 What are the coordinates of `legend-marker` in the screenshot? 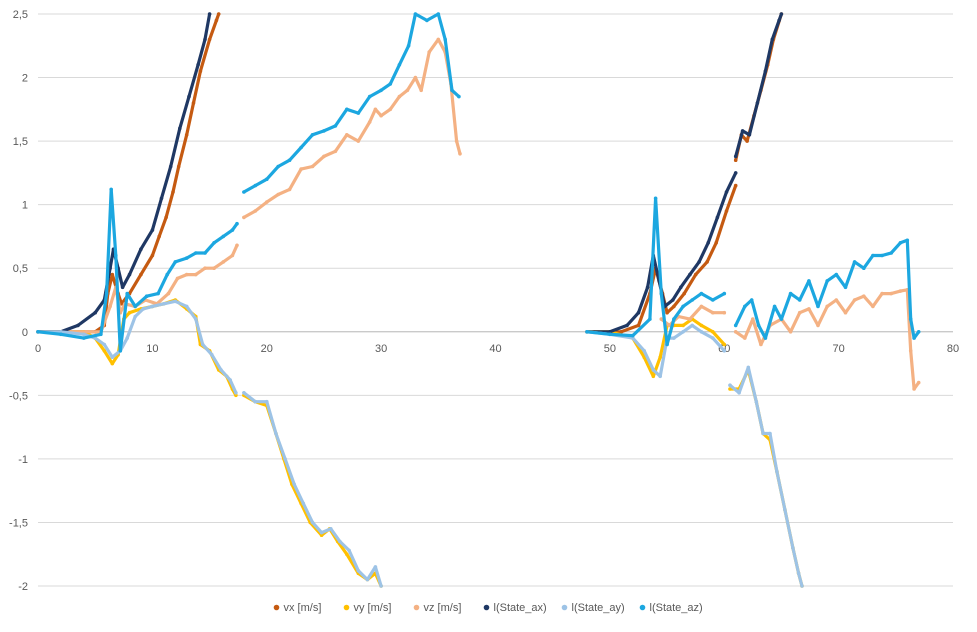 It's located at (486, 607).